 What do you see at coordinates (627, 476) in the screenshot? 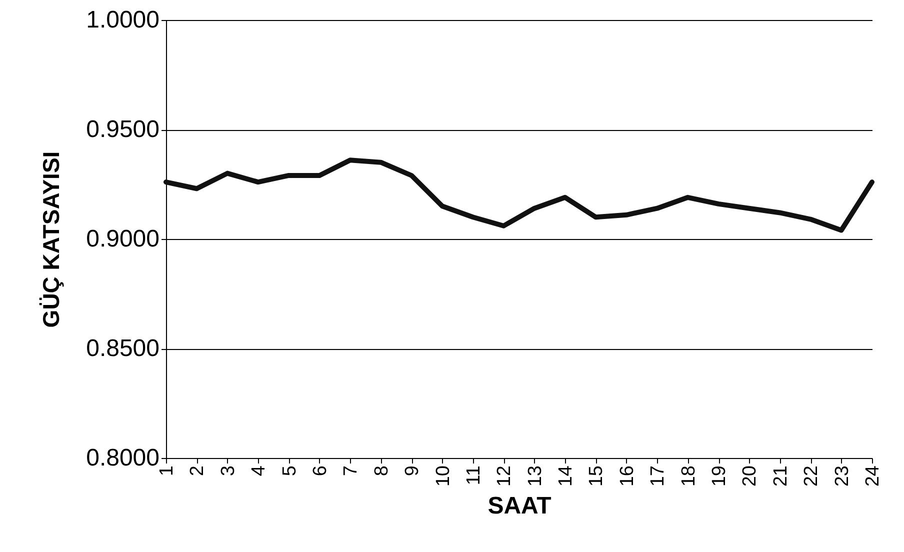
I see `x-tick-label: 16` at bounding box center [627, 476].